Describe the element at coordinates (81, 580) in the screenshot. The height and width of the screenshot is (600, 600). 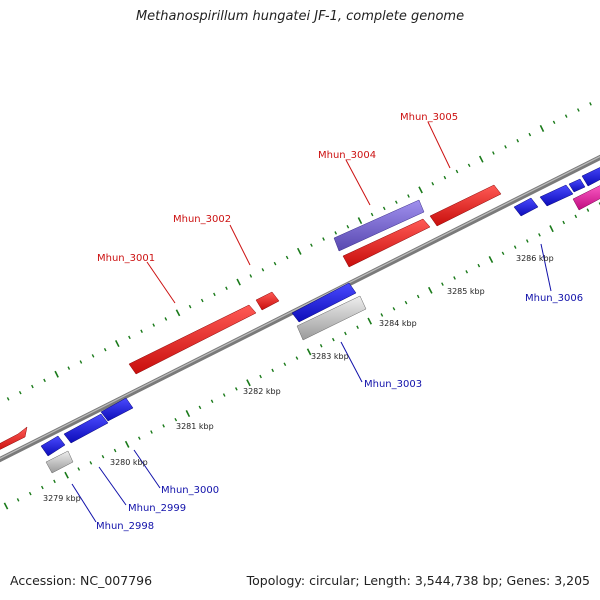
I see `accession-text: Accession: NC_007796` at that location.